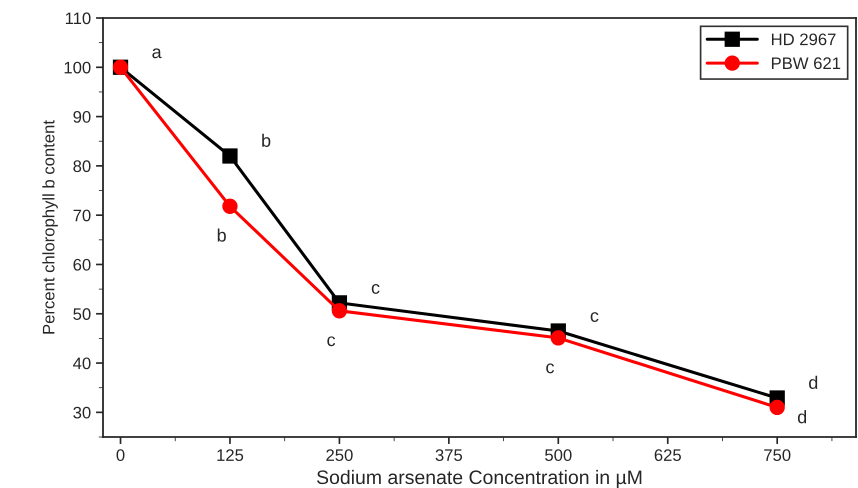  I want to click on x-tick-label: 375, so click(449, 455).